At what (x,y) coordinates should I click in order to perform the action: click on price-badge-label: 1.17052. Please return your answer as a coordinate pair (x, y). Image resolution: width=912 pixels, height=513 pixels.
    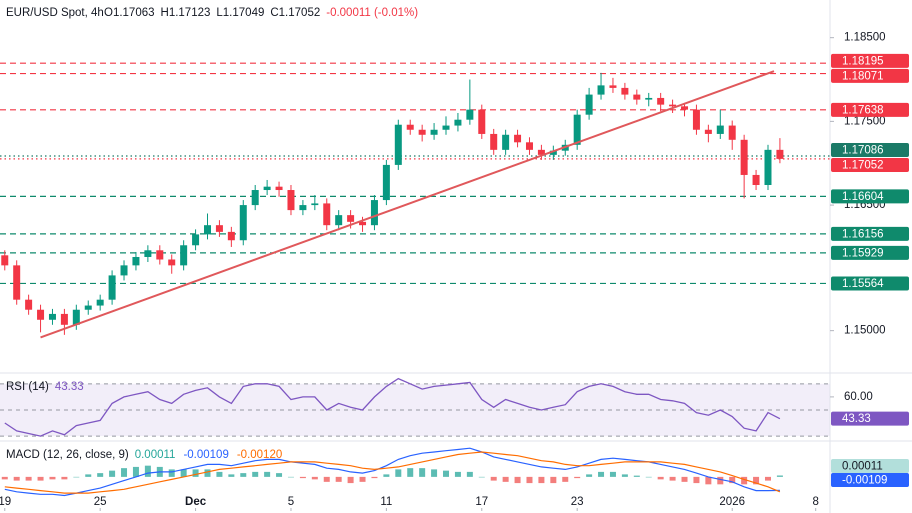
    Looking at the image, I should click on (863, 165).